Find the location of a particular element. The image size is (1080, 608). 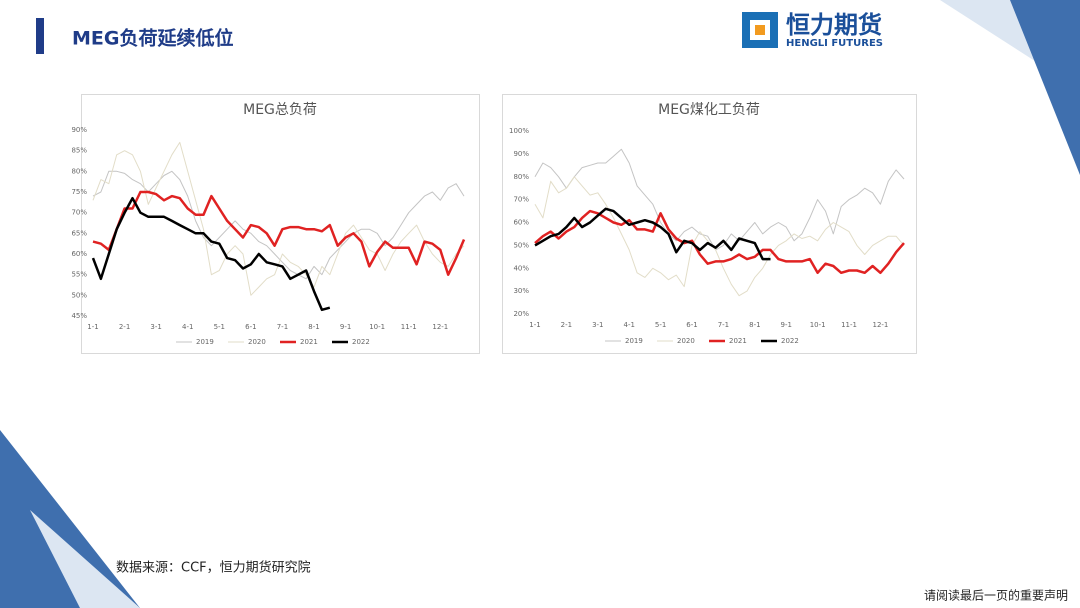

y-tick-label: 100% is located at coordinates (519, 131).